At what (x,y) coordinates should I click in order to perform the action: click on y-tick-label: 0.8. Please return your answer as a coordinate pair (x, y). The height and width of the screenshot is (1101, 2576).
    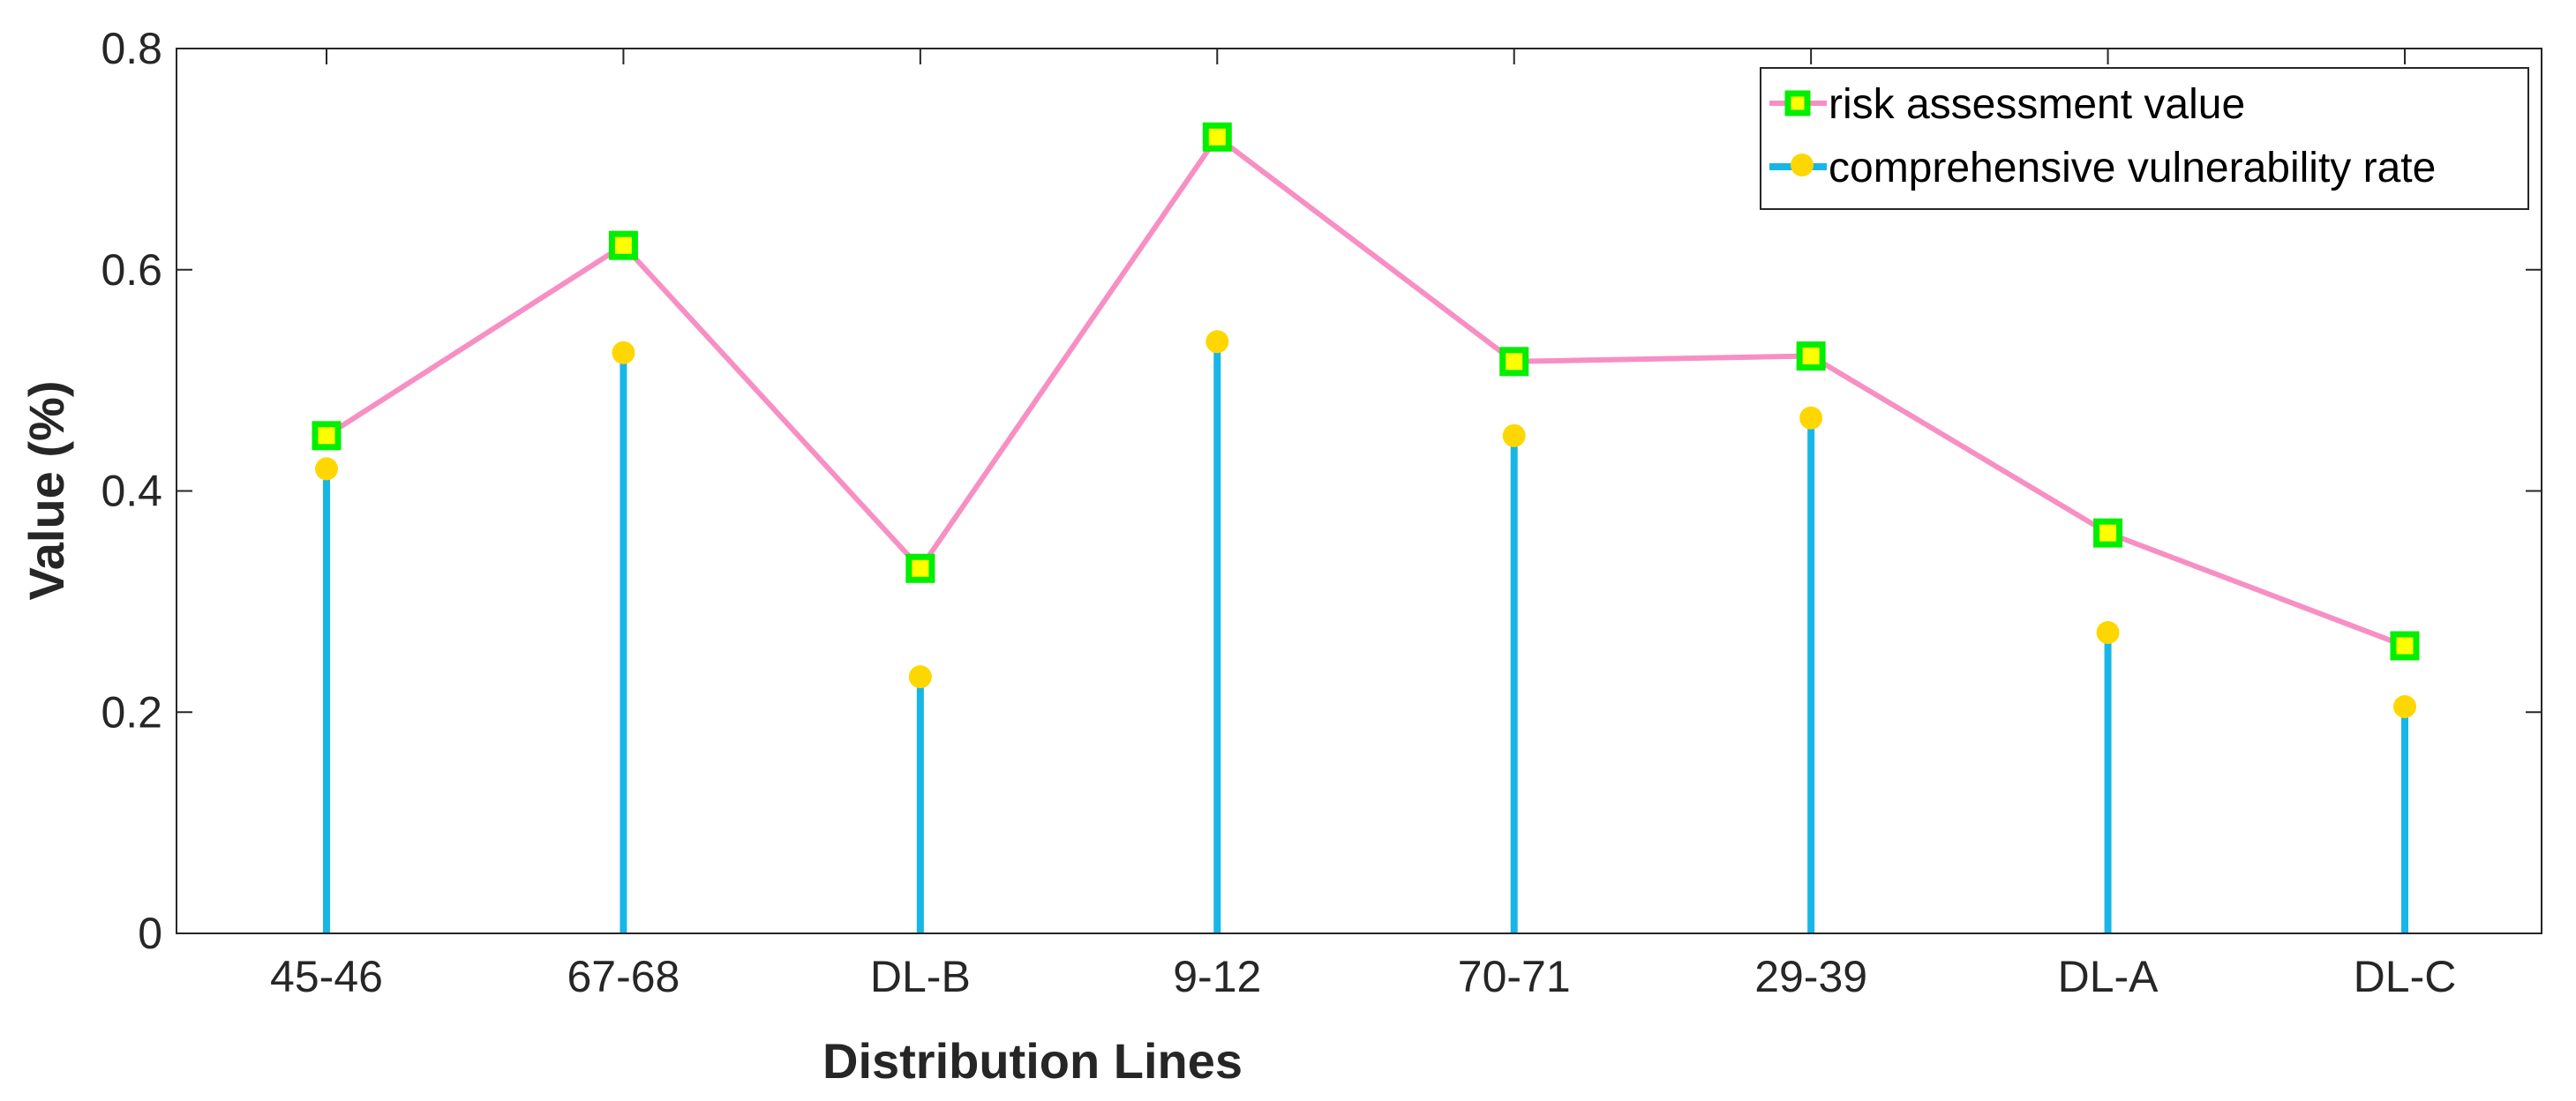
    Looking at the image, I should click on (131, 48).